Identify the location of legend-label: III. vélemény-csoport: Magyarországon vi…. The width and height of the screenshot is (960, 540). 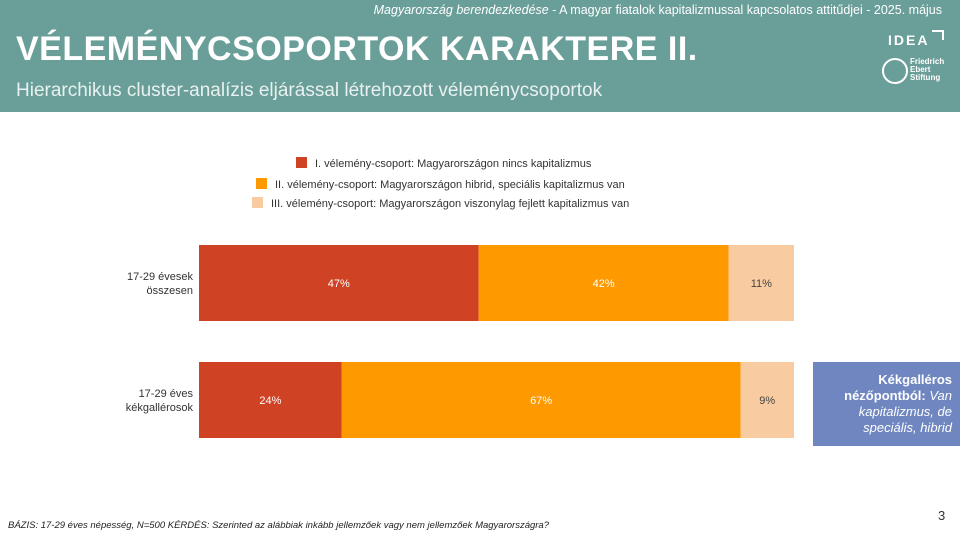
(450, 204).